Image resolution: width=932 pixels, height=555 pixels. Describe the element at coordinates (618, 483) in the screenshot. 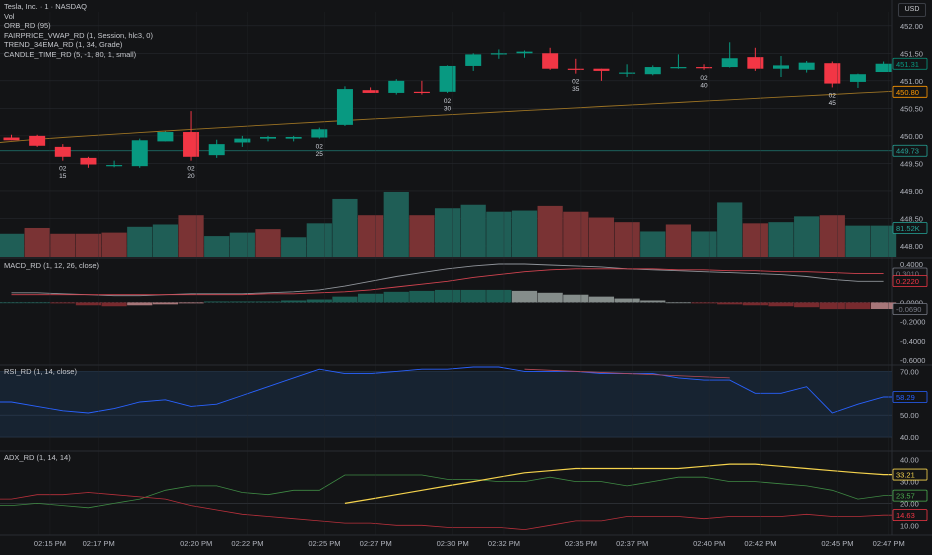

I see `adx-line` at that location.